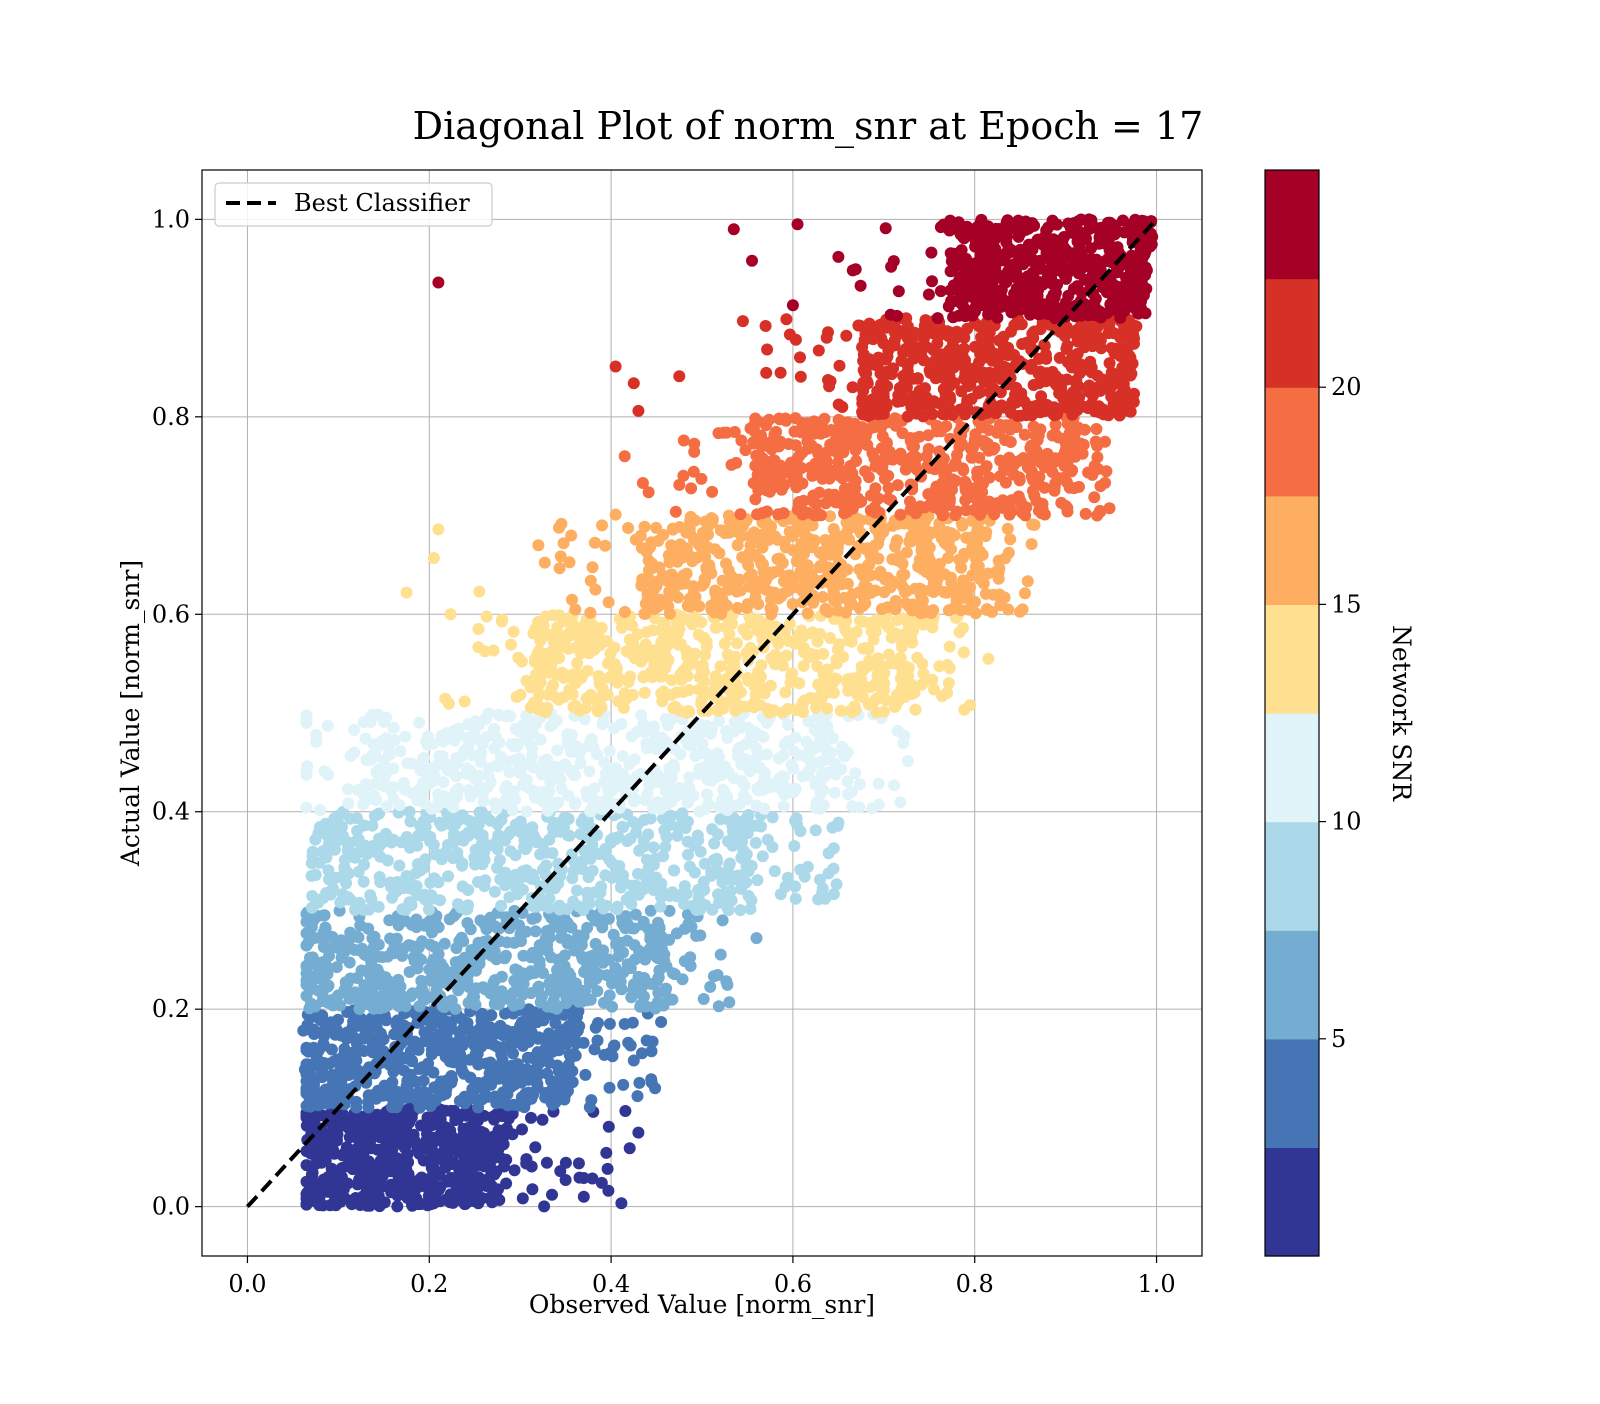 Image resolution: width=1600 pixels, height=1404 pixels. I want to click on chart-title: Diagonal Plot of norm_snr at Epoch = 17, so click(808, 126).